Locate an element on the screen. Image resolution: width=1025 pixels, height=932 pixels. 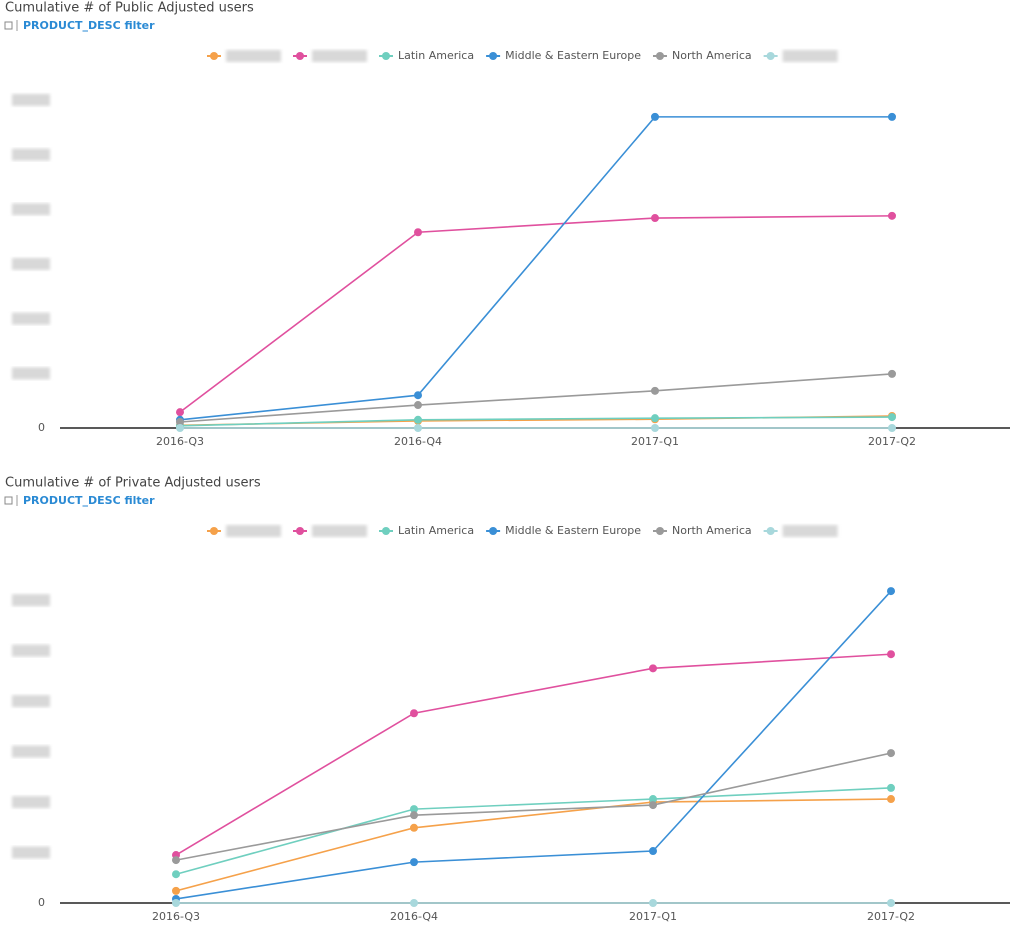
chart-title: Cumulative # of Private Adjusted users is located at coordinates (133, 483).